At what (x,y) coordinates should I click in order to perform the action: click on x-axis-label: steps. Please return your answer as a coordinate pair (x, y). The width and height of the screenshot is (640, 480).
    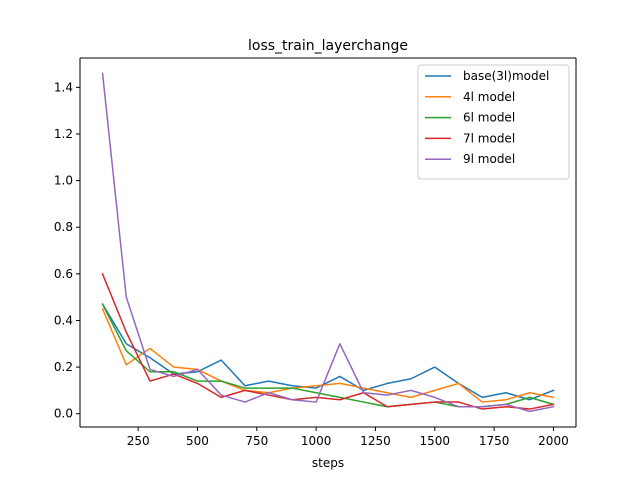
    Looking at the image, I should click on (328, 463).